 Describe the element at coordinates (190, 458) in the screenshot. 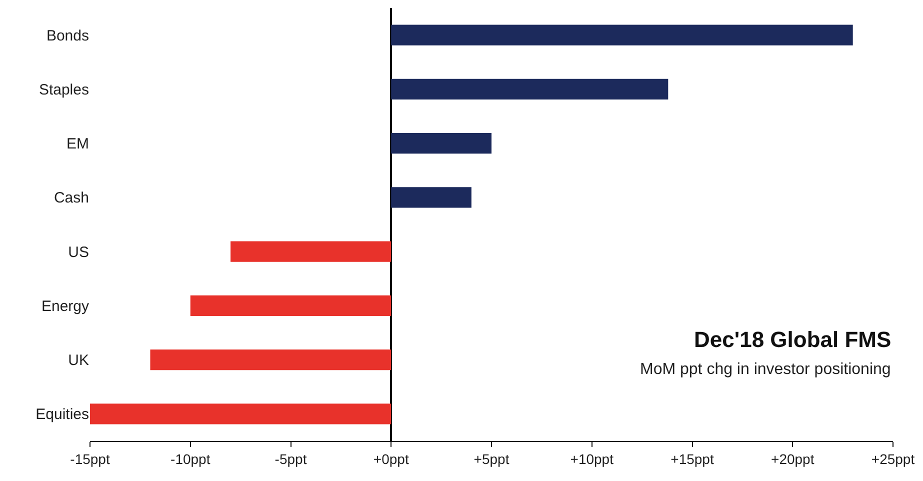

I see `x-tick-label: -10ppt` at that location.